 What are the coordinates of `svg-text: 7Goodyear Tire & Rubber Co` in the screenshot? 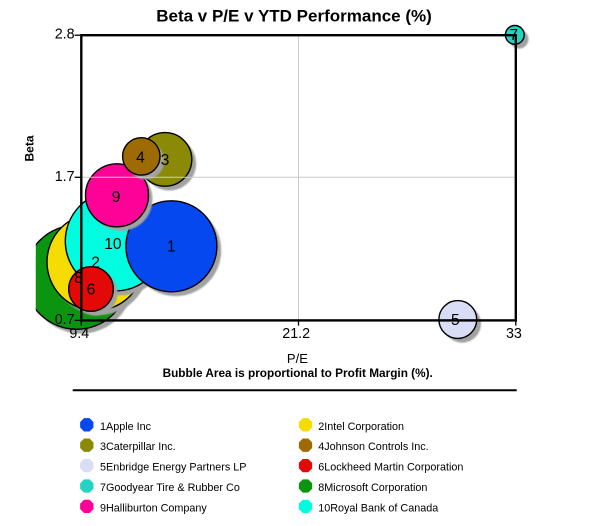 It's located at (170, 488).